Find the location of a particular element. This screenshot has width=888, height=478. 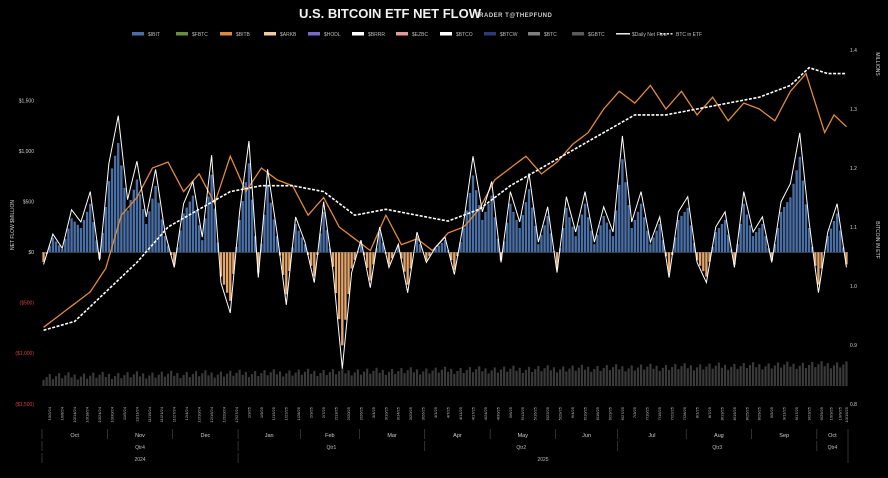

month-label: Sep is located at coordinates (784, 436).